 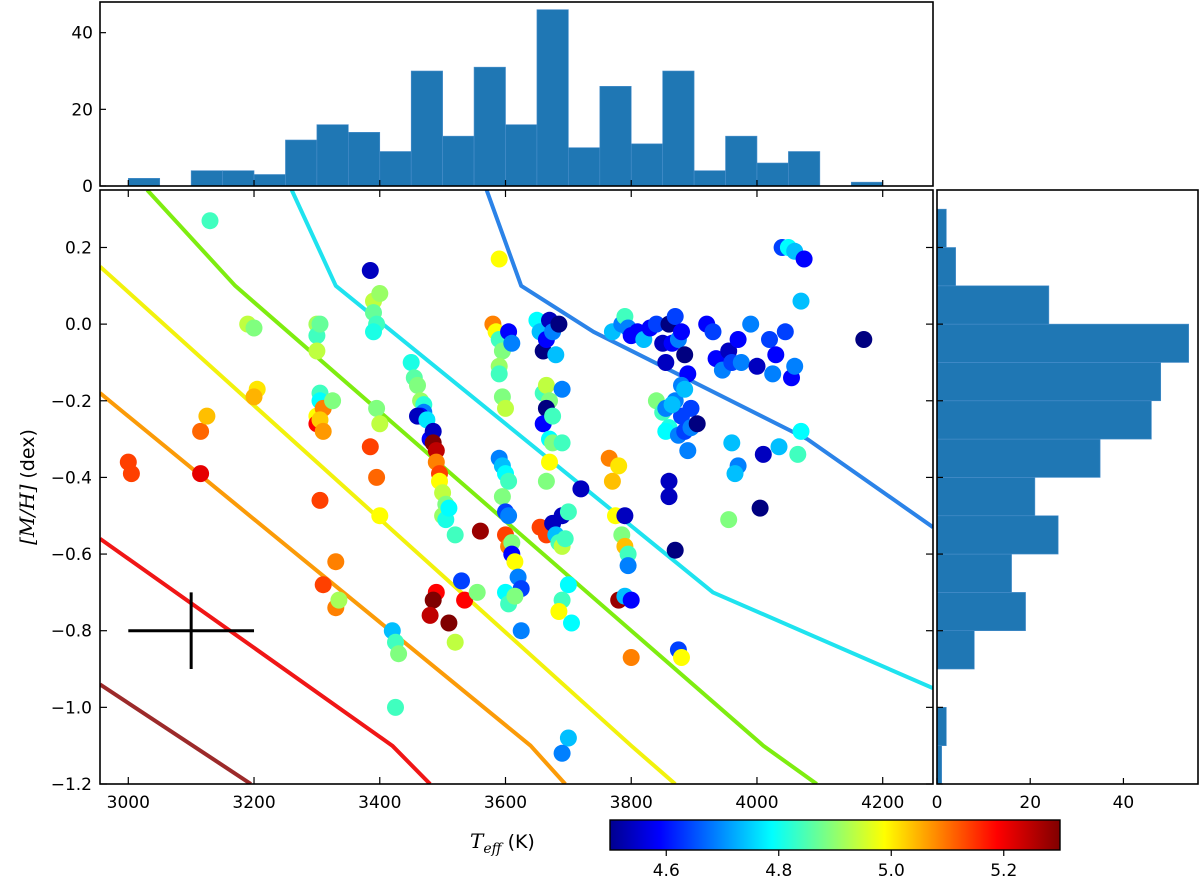 What do you see at coordinates (71, 402) in the screenshot?
I see `scatter-ytick-label: −0.2` at bounding box center [71, 402].